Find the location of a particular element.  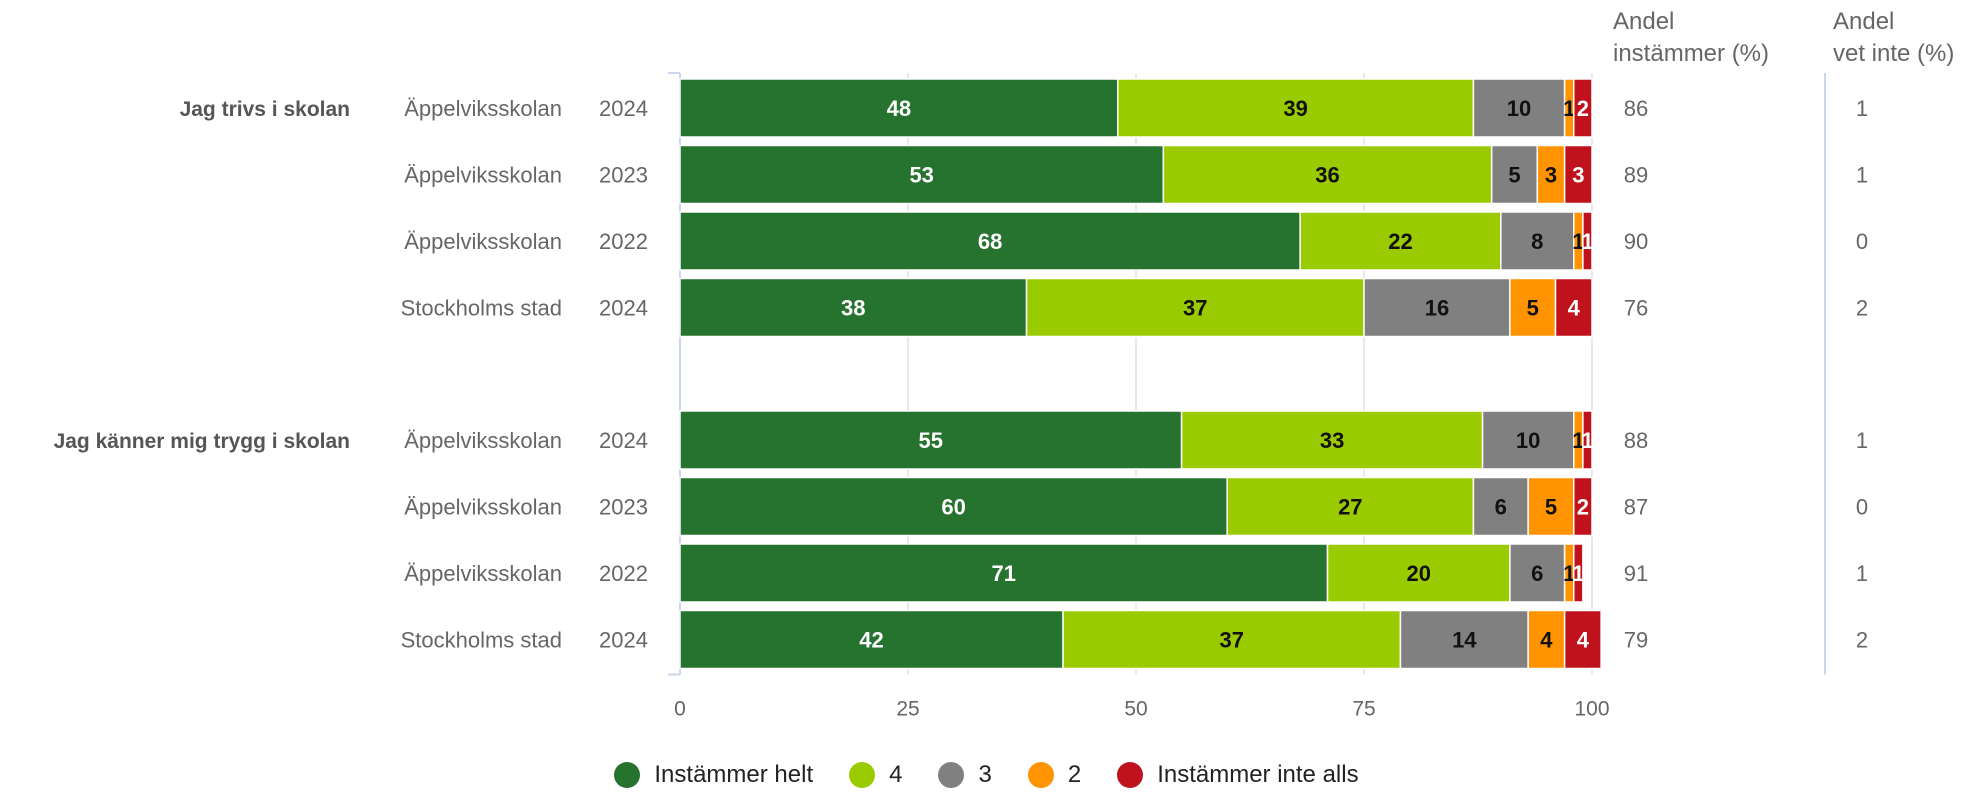

legend-item-2: 2 is located at coordinates (1054, 775).